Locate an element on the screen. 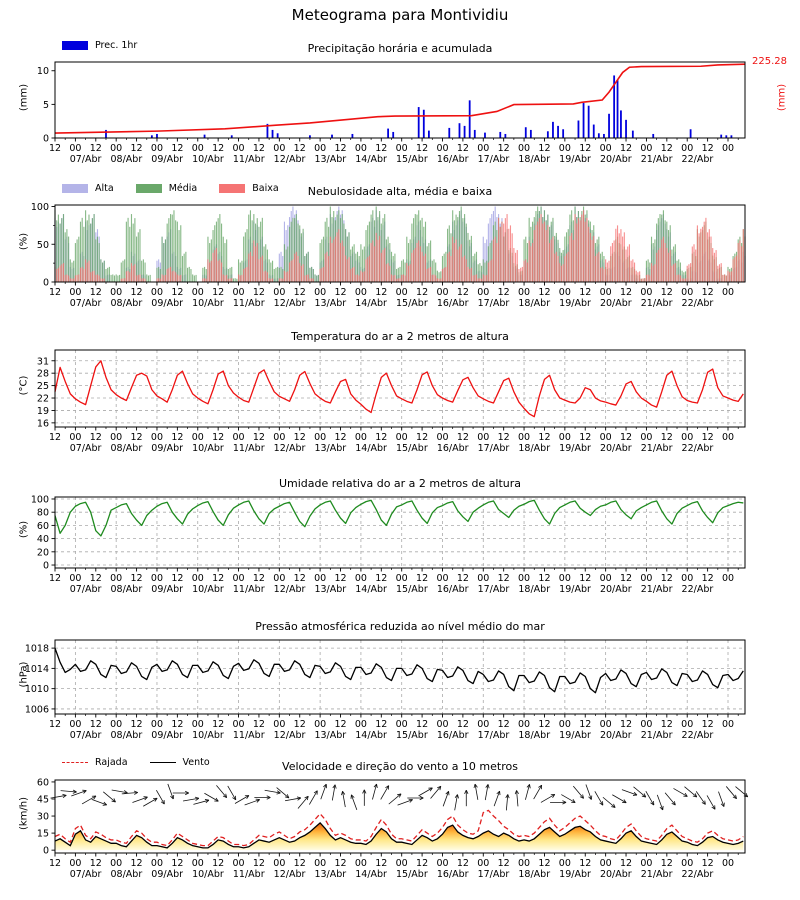 The width and height of the screenshot is (800, 900). alta-legend-swatch is located at coordinates (75, 188).